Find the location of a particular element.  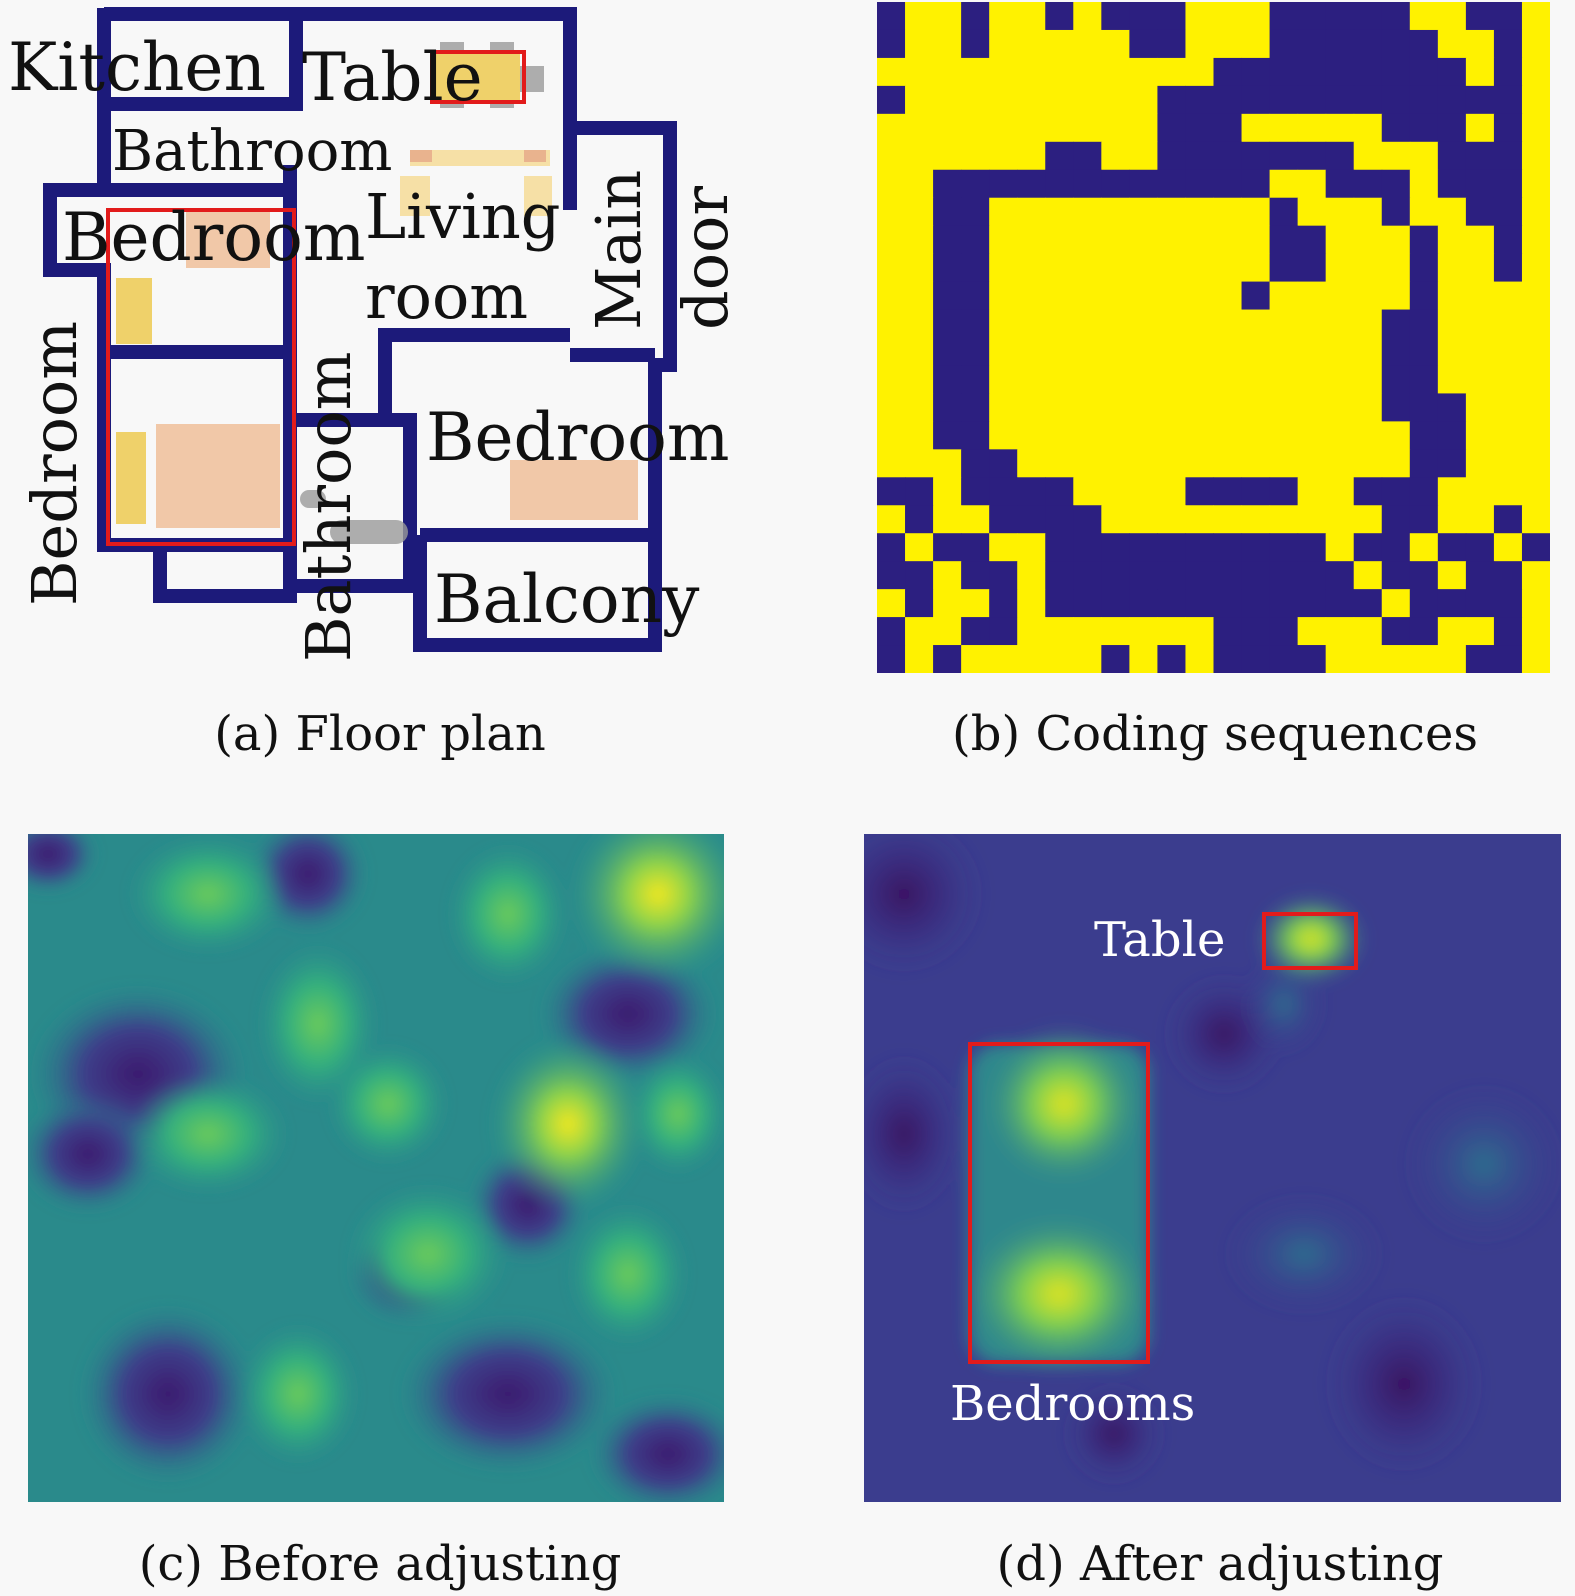

label-bedroom-left: Bedroom is located at coordinates (54, 463).